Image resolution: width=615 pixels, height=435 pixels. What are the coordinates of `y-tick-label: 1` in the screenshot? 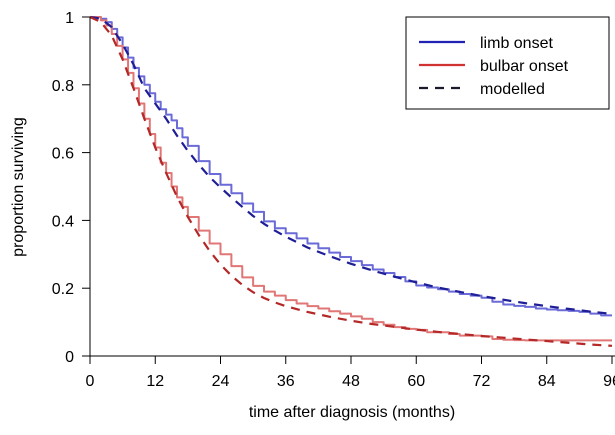 It's located at (69, 18).